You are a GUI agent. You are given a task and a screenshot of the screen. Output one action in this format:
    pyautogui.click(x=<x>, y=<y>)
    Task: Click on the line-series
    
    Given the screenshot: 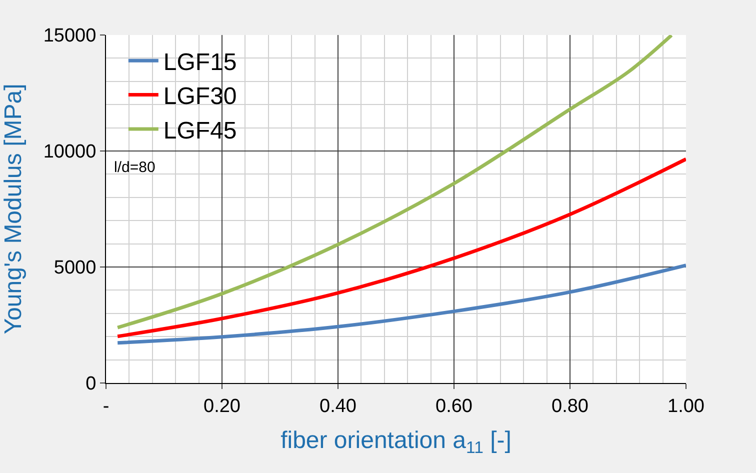 What is the action you would take?
    pyautogui.click(x=401, y=304)
    